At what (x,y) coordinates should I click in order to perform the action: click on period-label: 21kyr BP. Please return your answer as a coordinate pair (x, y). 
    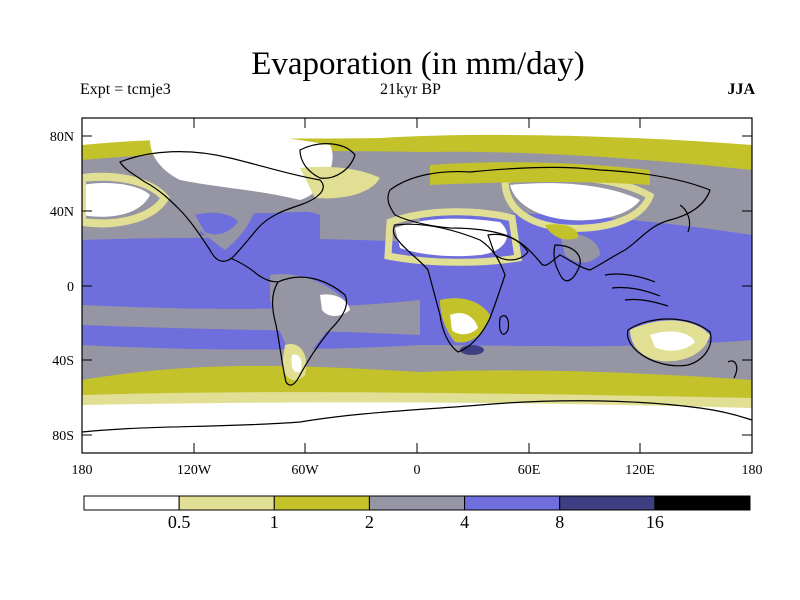
    Looking at the image, I should click on (410, 89).